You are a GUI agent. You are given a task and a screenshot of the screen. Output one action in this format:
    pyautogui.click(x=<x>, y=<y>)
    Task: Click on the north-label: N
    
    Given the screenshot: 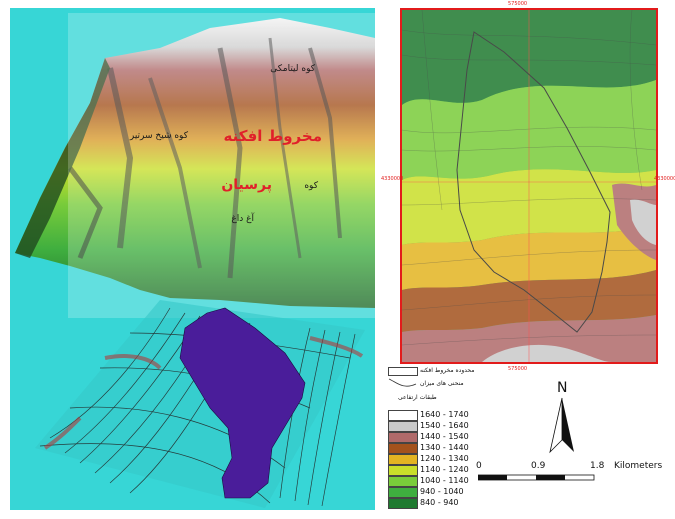 What is the action you would take?
    pyautogui.click(x=562, y=388)
    